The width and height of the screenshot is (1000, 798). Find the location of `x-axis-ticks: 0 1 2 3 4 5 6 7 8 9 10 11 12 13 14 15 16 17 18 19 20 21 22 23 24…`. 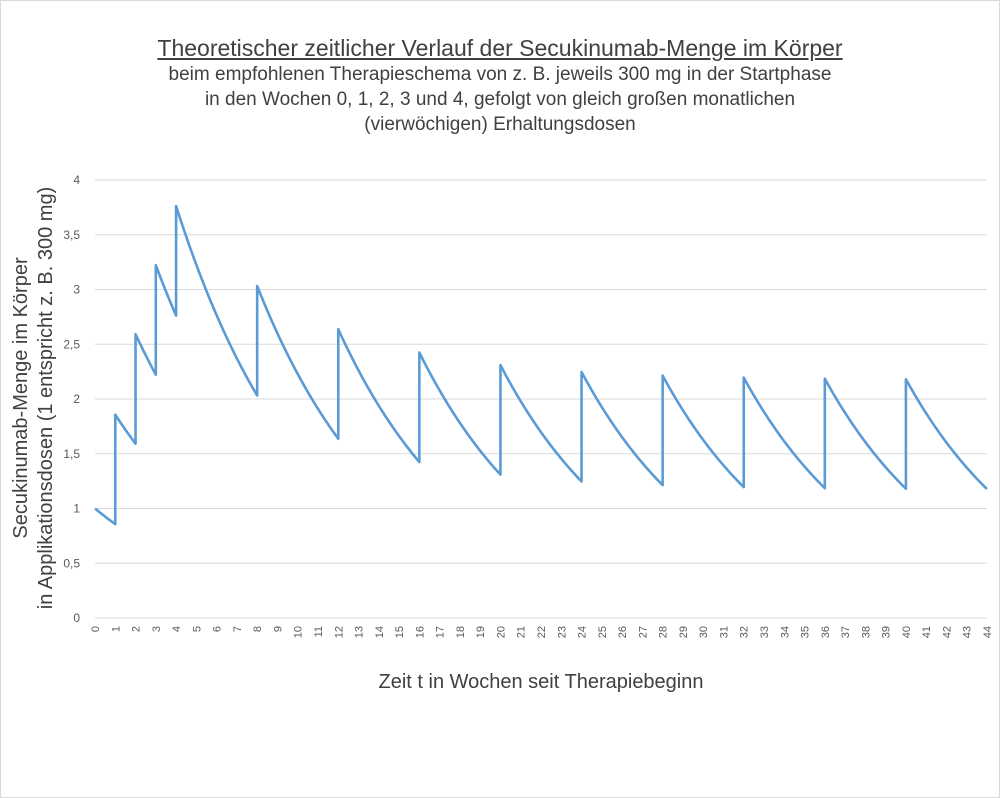

x-axis-ticks: 0 1 2 3 4 5 6 7 8 9 10 11 12 13 14 15 16 17 18 19 20 21 22 23 24… is located at coordinates (542, 632).